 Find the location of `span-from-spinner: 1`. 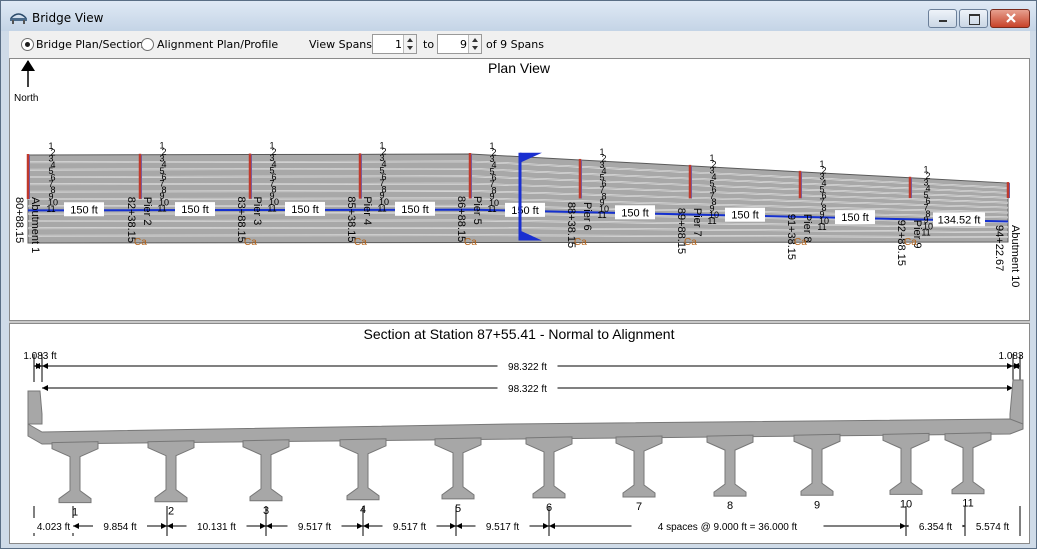

span-from-spinner: 1 is located at coordinates (394, 44).